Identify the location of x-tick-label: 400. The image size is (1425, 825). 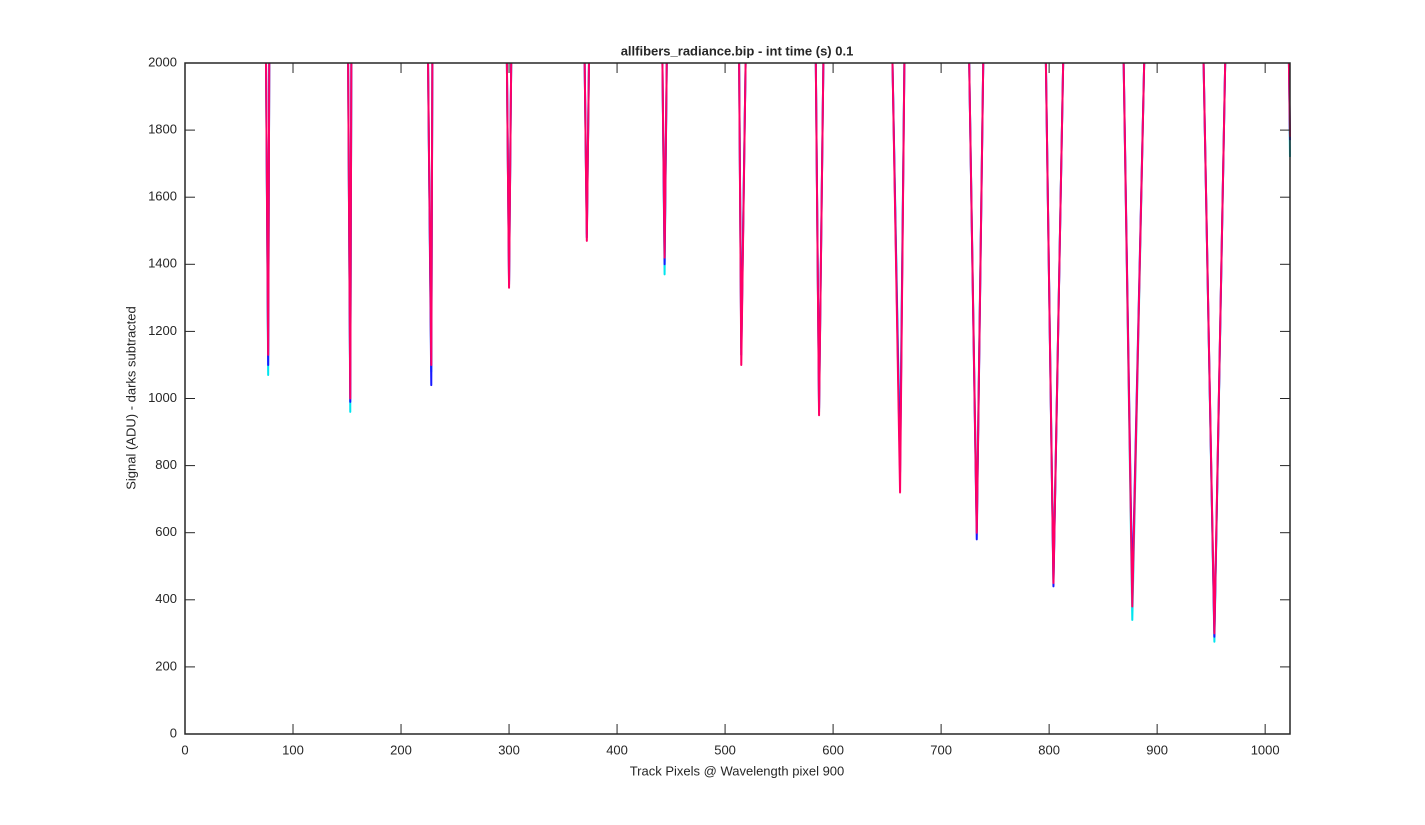
(617, 749).